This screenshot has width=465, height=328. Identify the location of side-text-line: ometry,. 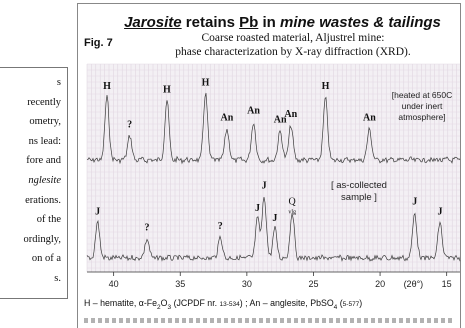
(45, 122).